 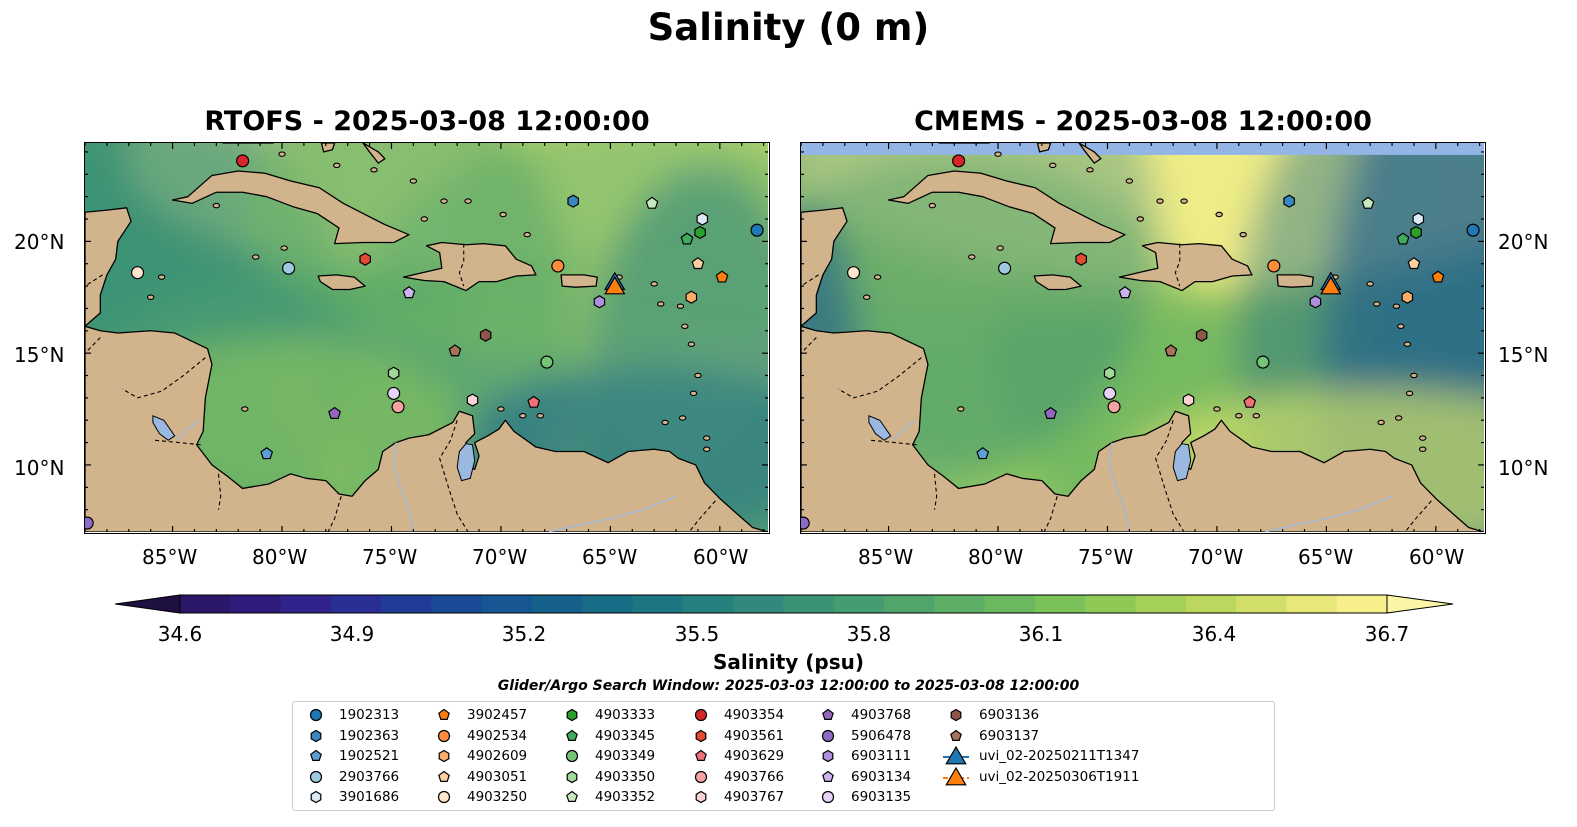 What do you see at coordinates (497, 797) in the screenshot?
I see `legend-label: 4903250` at bounding box center [497, 797].